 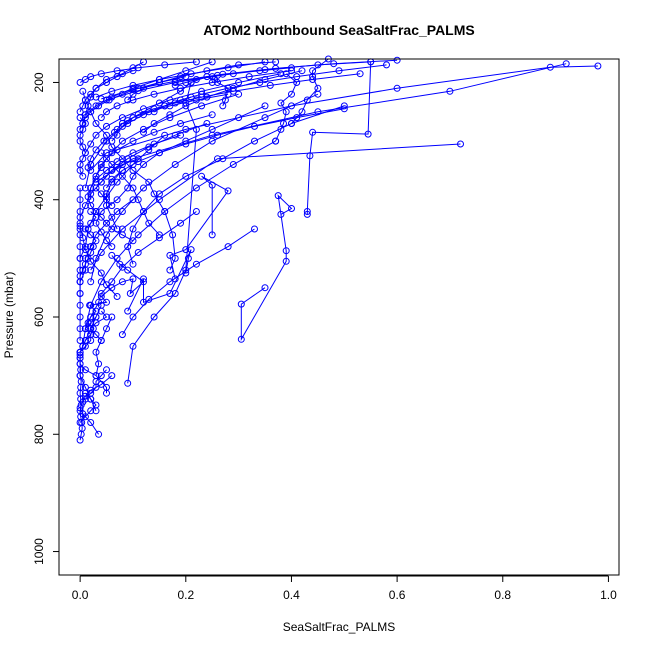 I want to click on y-axis-label: Pressure (mbar), so click(x=9, y=315).